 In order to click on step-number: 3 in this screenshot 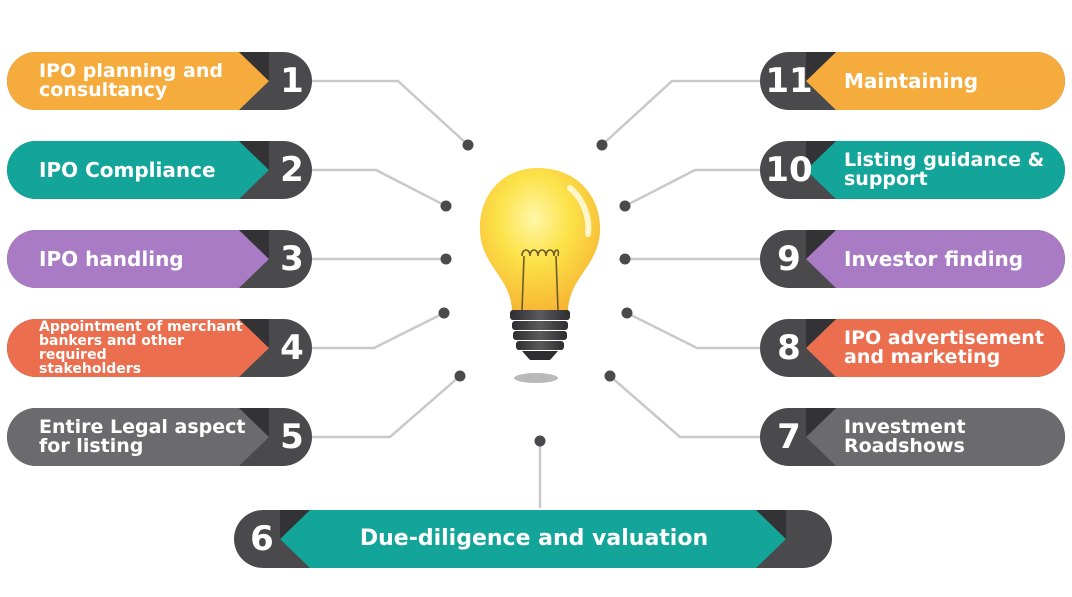, I will do `click(292, 259)`.